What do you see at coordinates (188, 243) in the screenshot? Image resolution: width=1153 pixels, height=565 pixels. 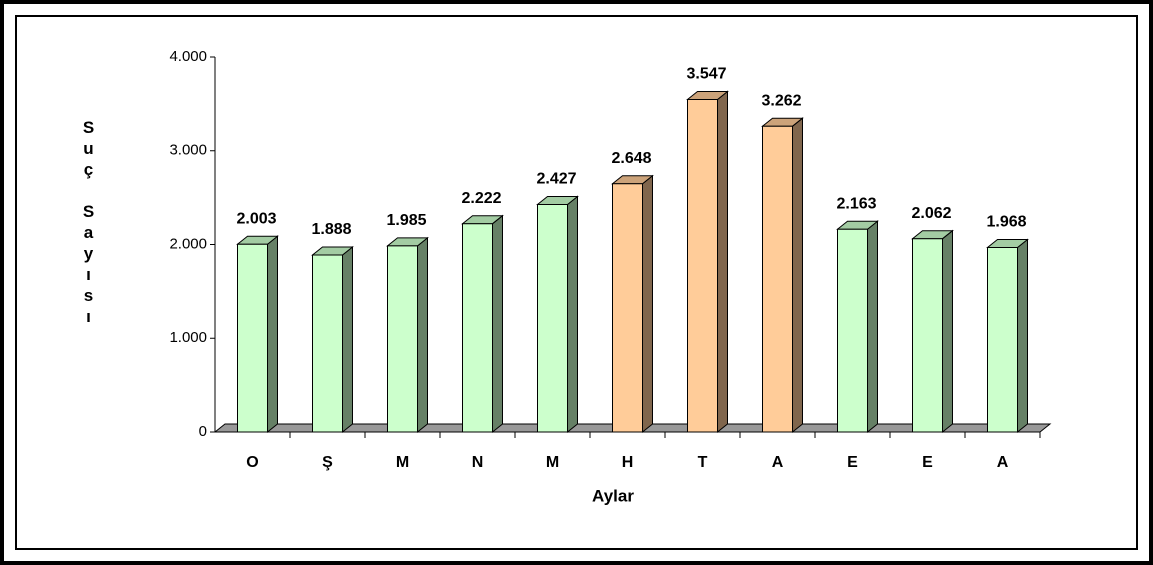 I see `y-tick-label: 2.000` at bounding box center [188, 243].